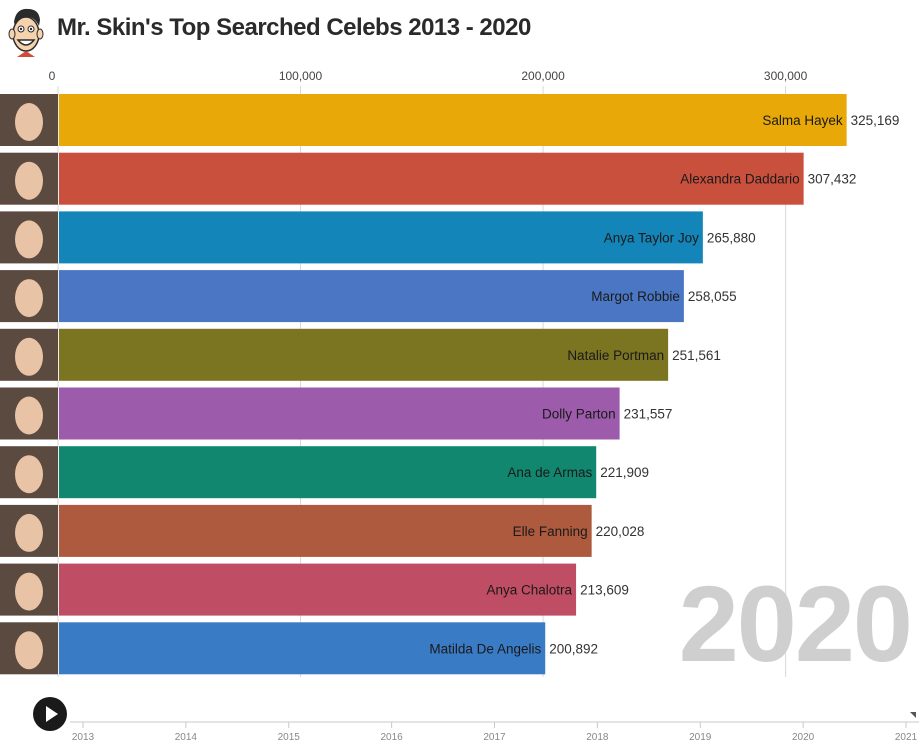  Describe the element at coordinates (913, 715) in the screenshot. I see `timeline-handle-icon` at that location.